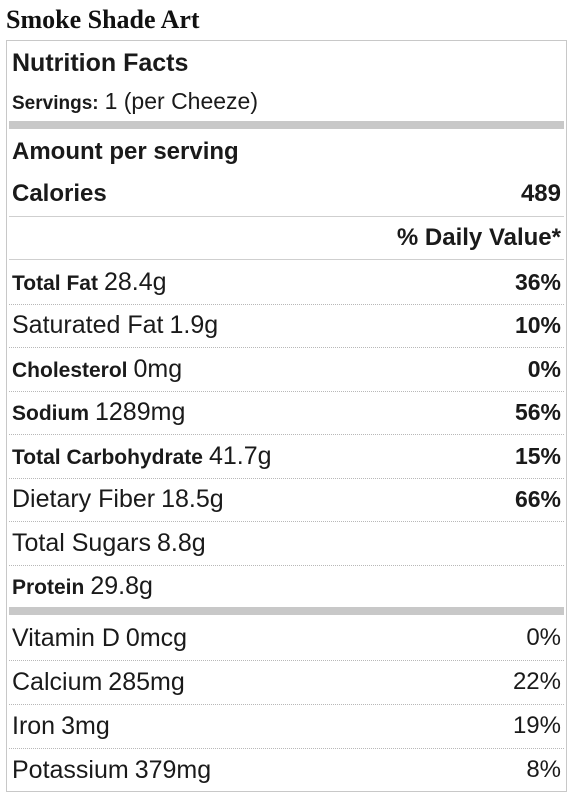  Describe the element at coordinates (50, 413) in the screenshot. I see `nutrient-name: Sodium` at that location.